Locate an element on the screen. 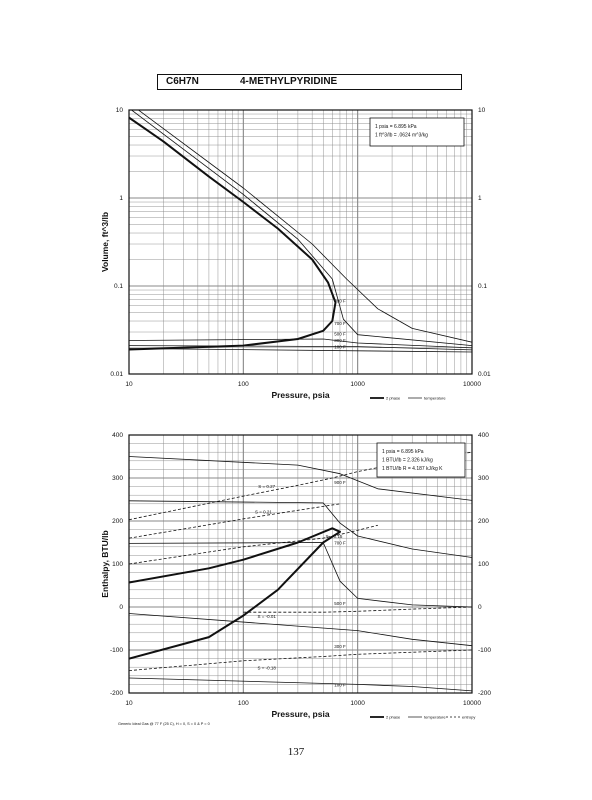 Image resolution: width=592 pixels, height=800 pixels. curve-annotation: S = -0.18 is located at coordinates (266, 667).